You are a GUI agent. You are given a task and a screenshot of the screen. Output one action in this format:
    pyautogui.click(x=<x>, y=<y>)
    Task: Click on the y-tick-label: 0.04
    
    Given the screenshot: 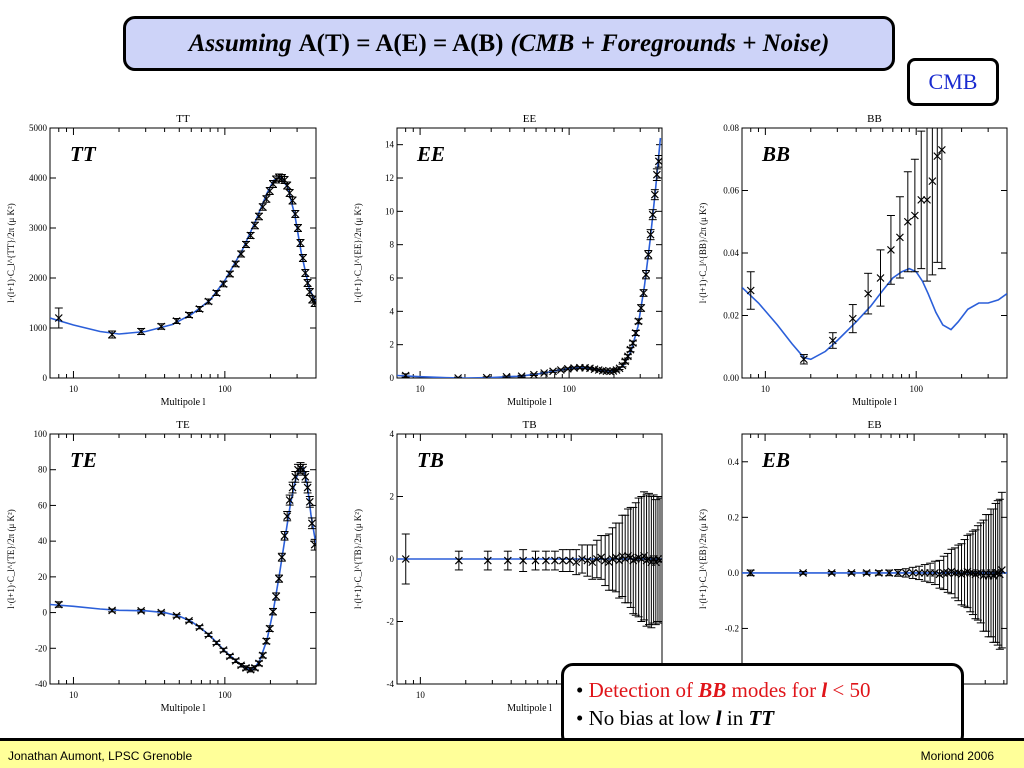 What is the action you would take?
    pyautogui.click(x=731, y=253)
    